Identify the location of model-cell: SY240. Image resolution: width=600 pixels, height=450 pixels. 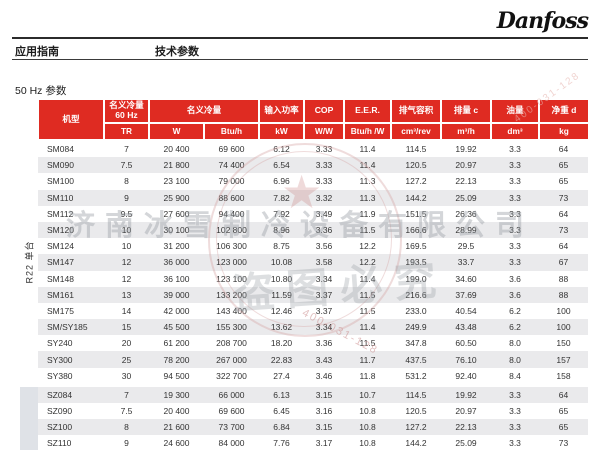
(60, 343).